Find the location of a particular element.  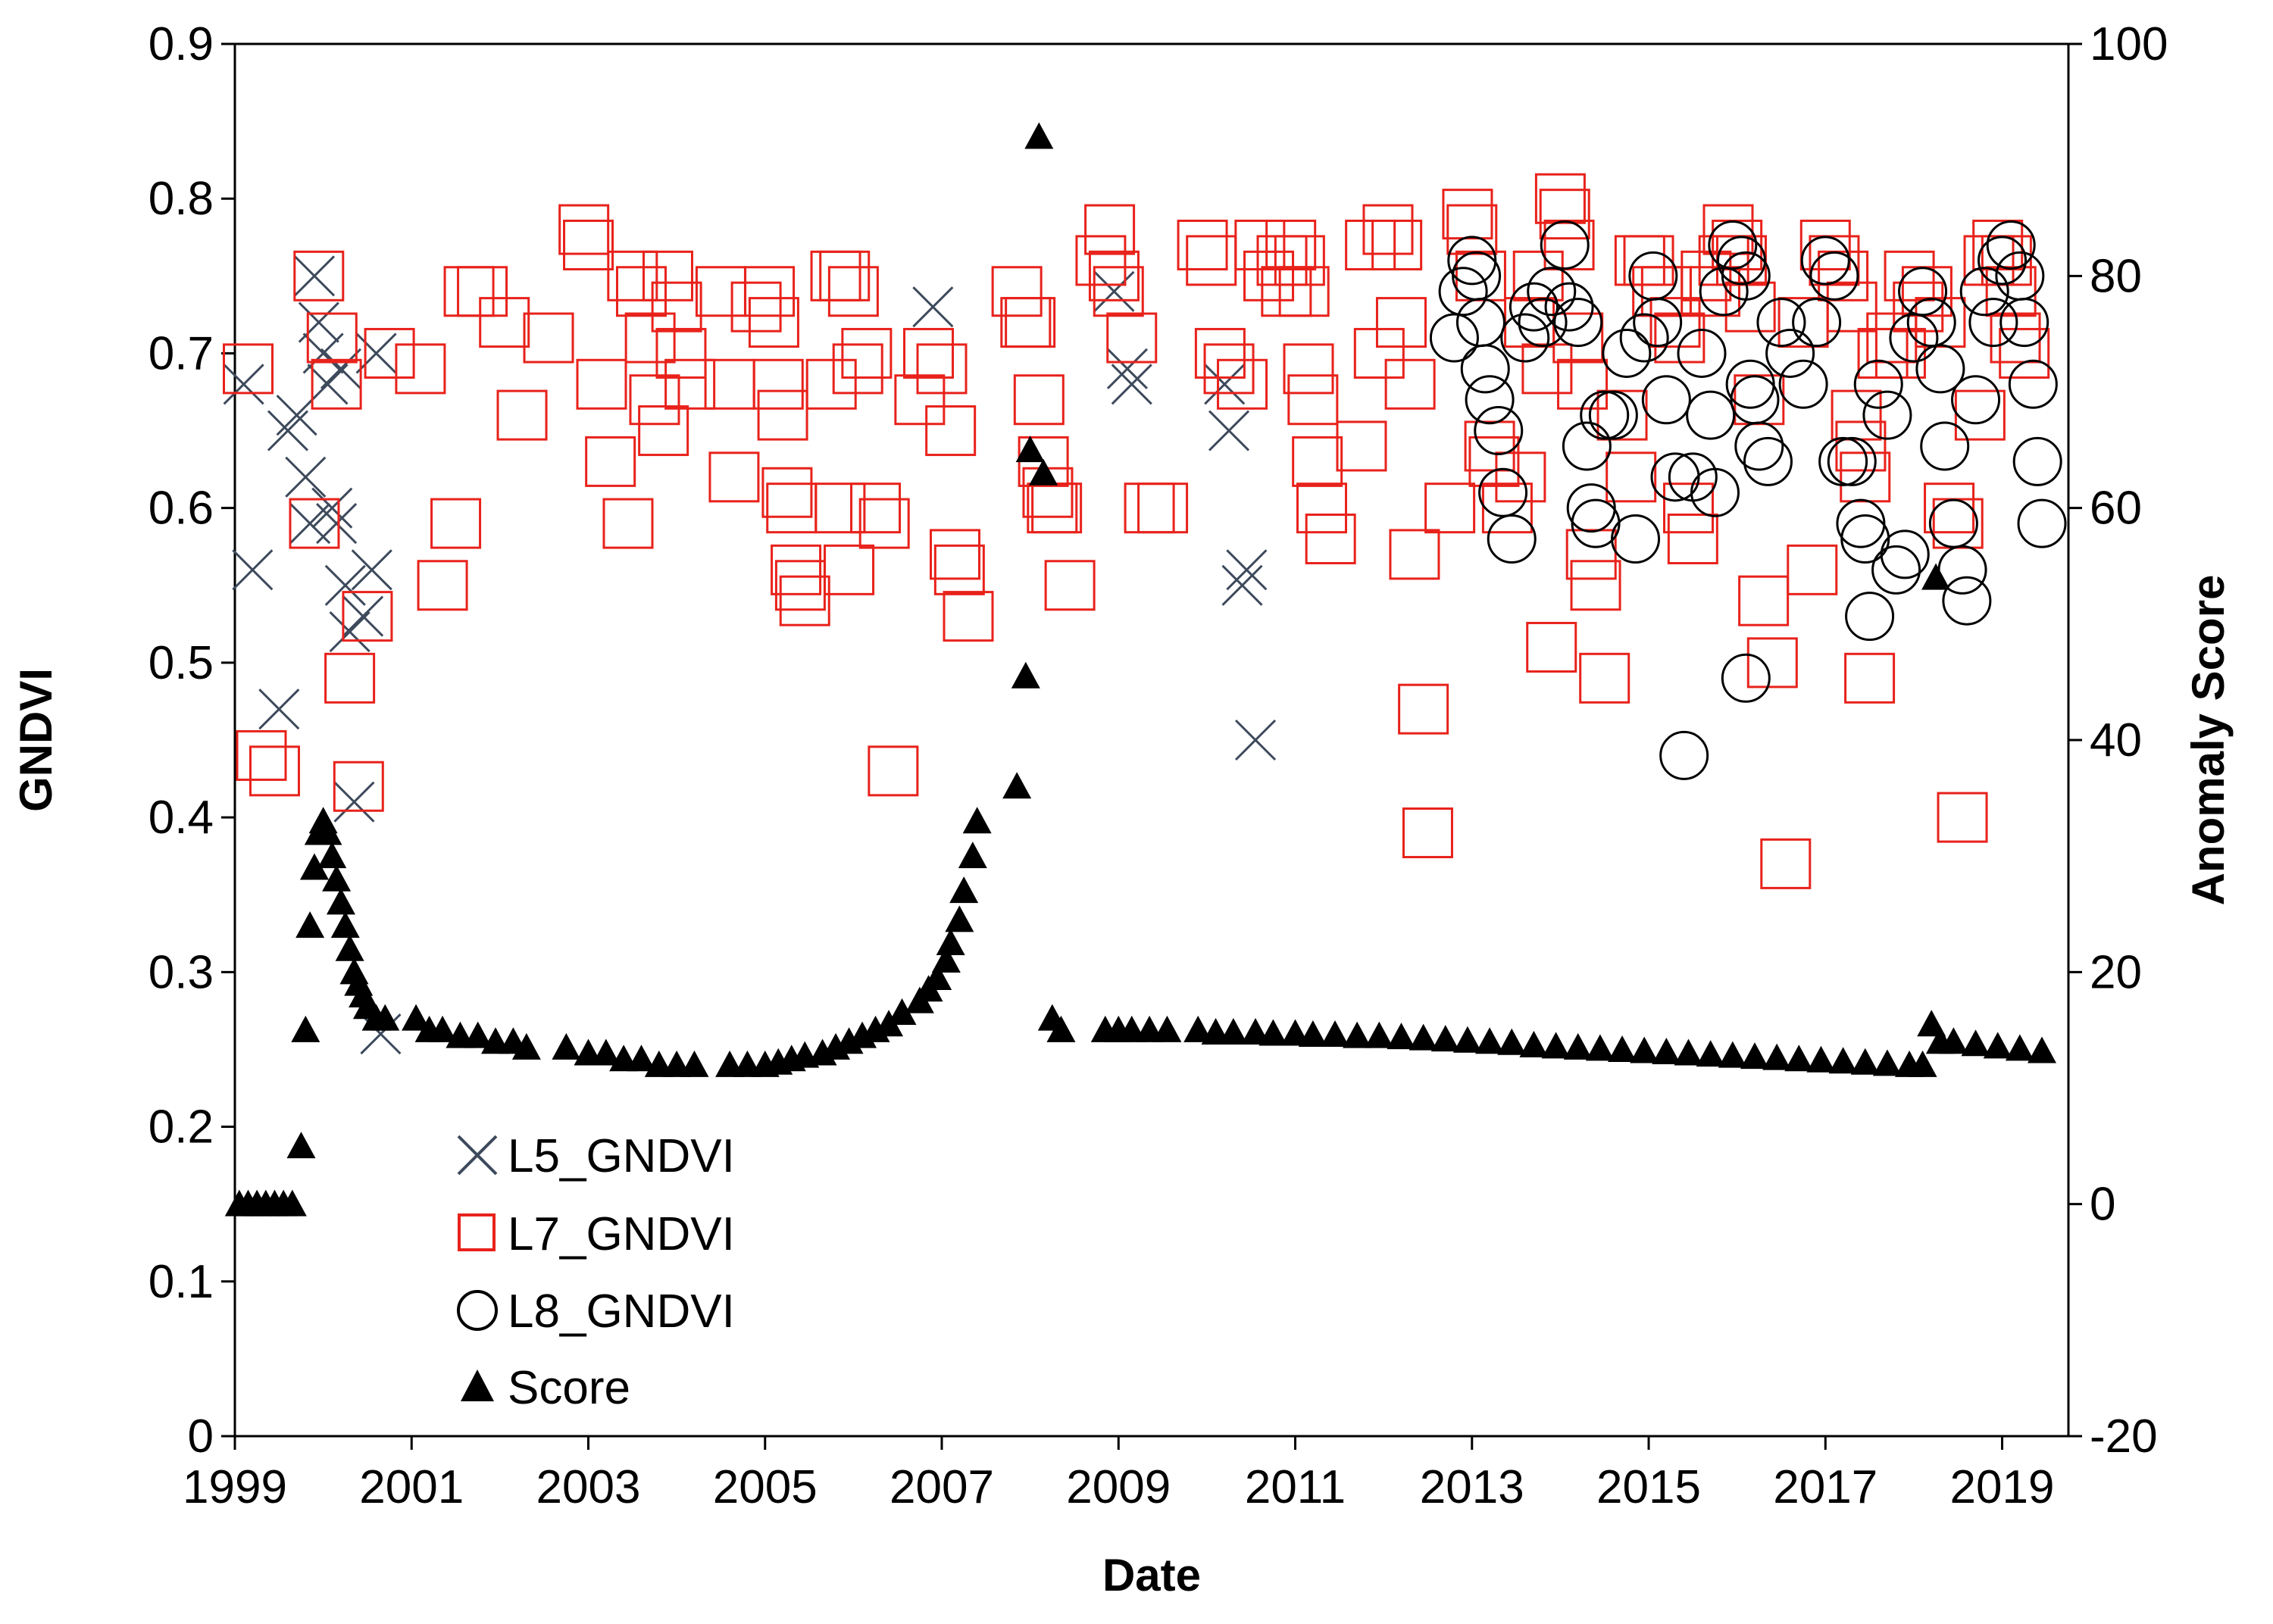

y-right-tick-label: 40 is located at coordinates (2116, 740).